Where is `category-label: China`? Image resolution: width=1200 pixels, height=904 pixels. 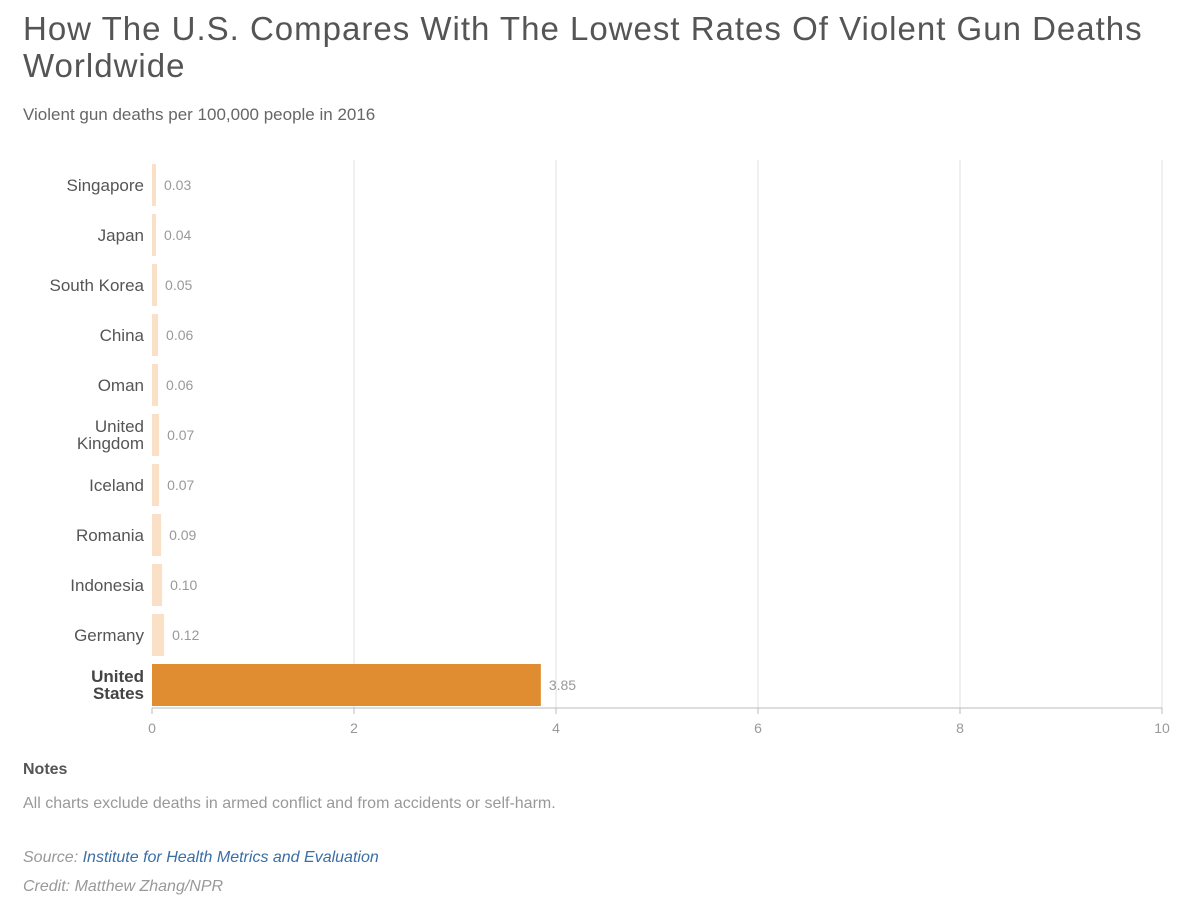
category-label: China is located at coordinates (122, 335).